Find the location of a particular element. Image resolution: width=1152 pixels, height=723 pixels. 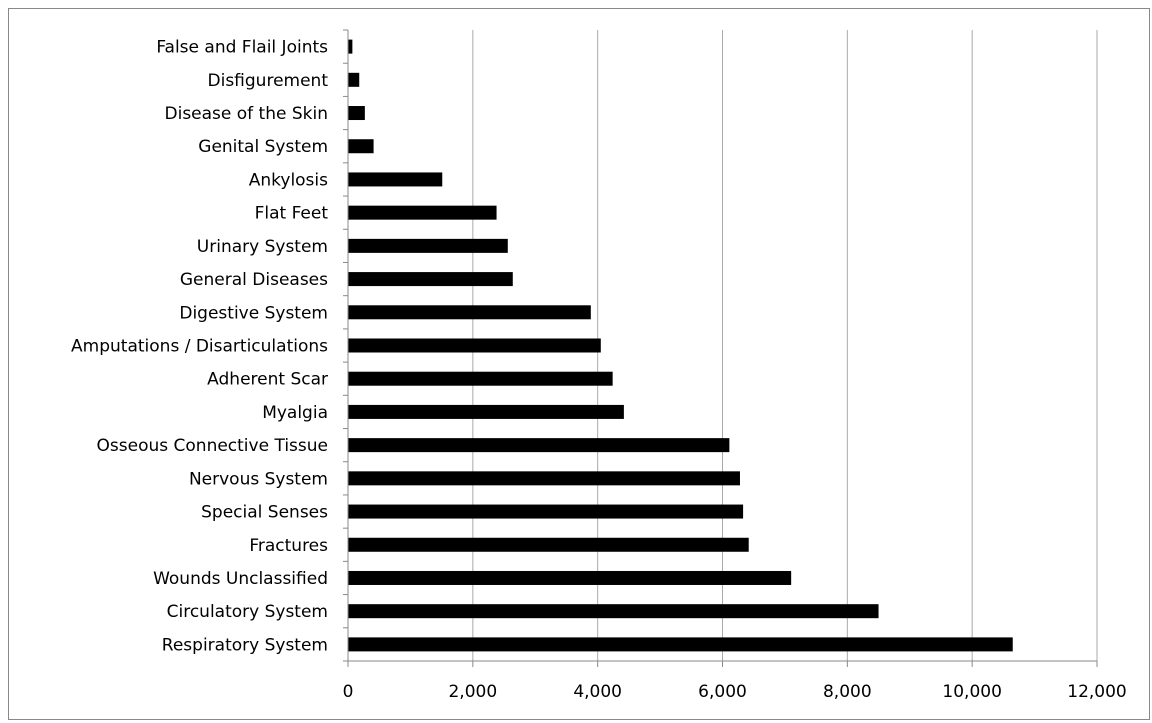

x-tick-label: 6,000 is located at coordinates (722, 692).